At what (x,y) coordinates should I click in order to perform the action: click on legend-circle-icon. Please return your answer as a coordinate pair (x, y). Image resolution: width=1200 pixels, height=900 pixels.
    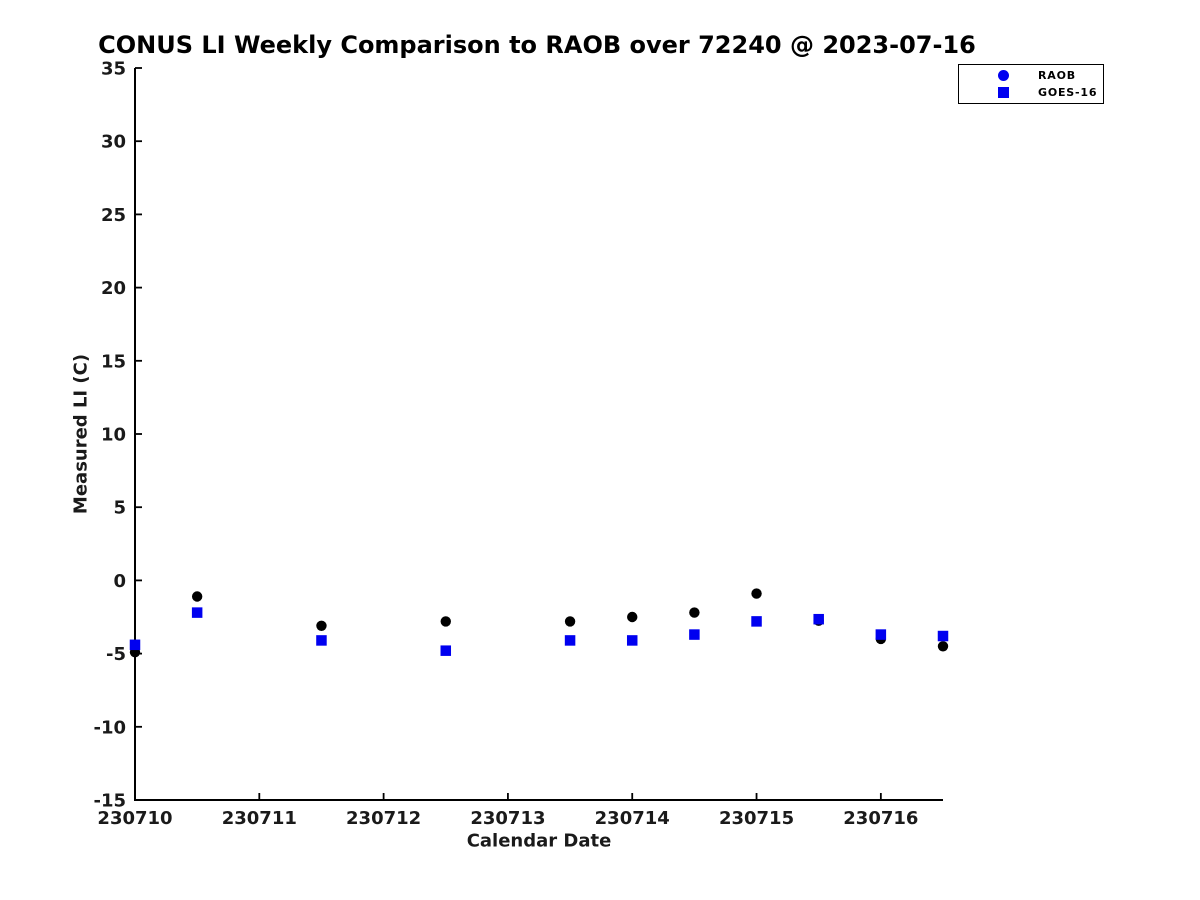
    Looking at the image, I should click on (1003, 75).